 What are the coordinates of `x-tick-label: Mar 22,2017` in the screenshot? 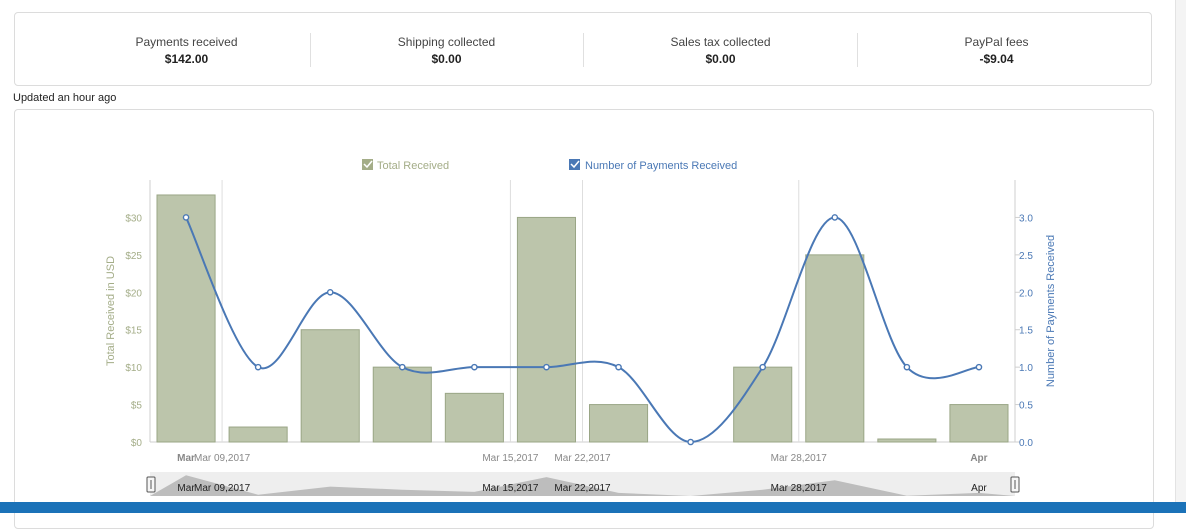 It's located at (582, 458).